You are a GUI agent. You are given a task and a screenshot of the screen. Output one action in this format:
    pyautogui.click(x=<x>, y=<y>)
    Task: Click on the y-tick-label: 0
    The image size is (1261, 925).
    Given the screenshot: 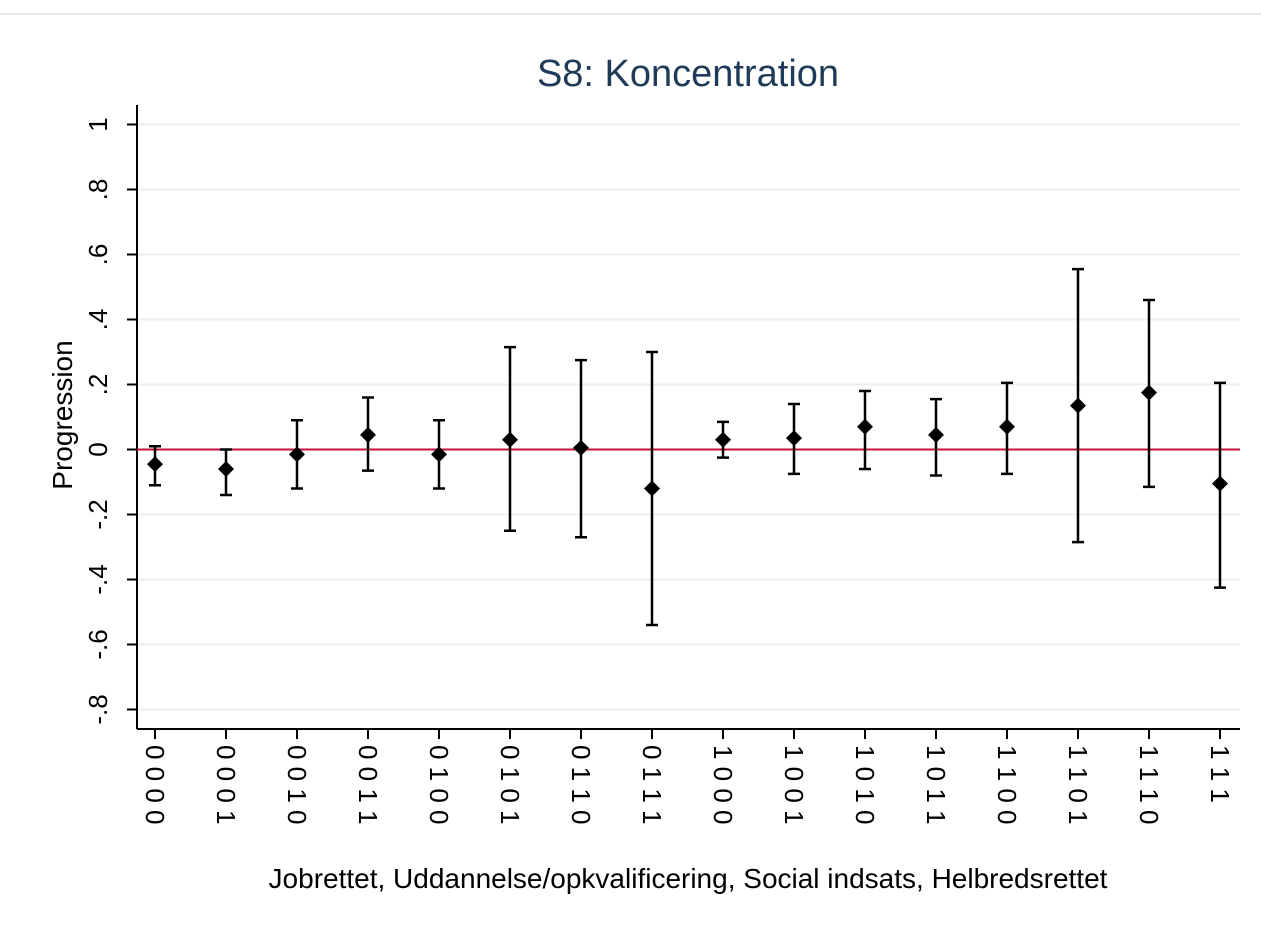 What is the action you would take?
    pyautogui.click(x=98, y=449)
    